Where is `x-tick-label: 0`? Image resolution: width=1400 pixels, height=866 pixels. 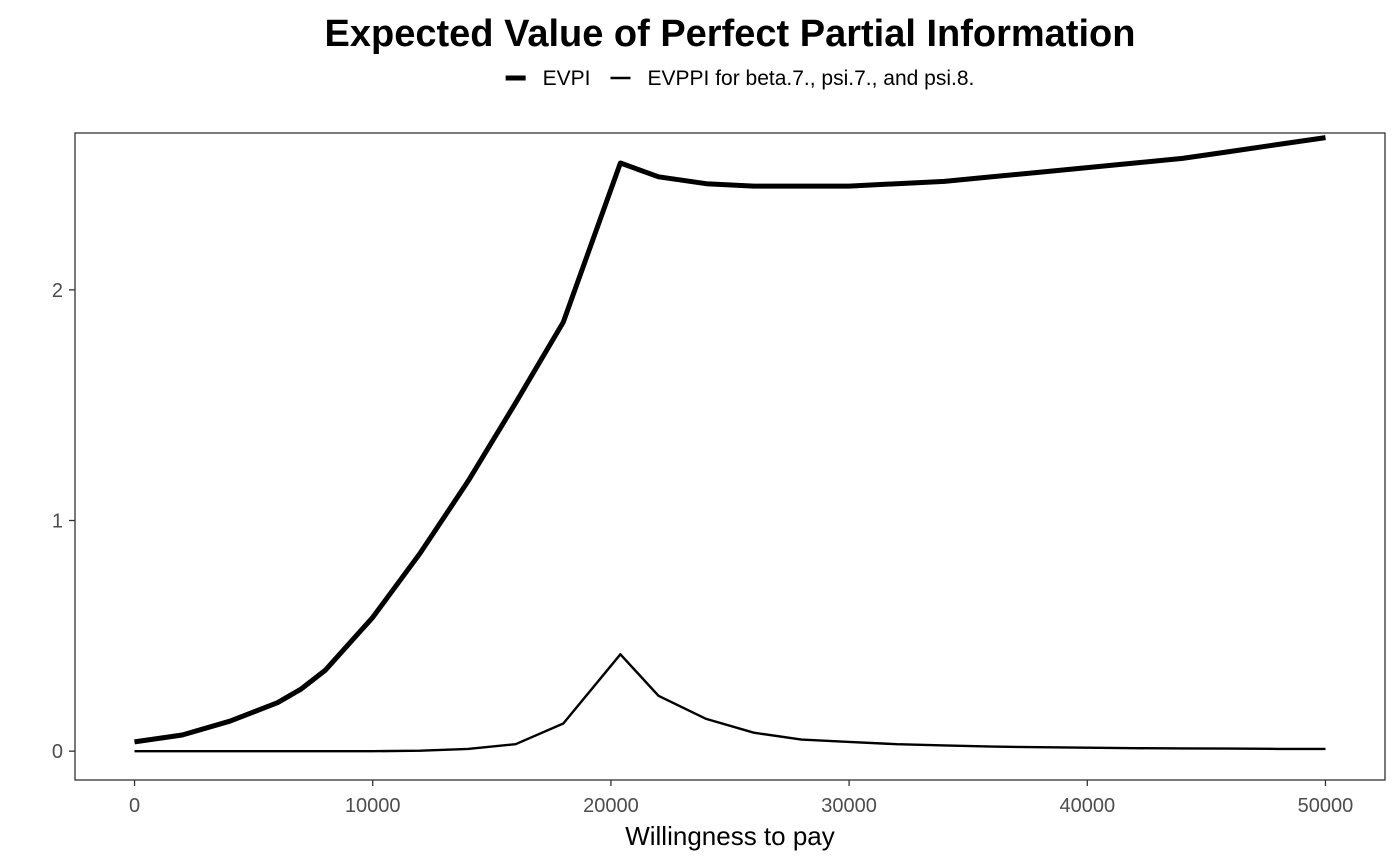 x-tick-label: 0 is located at coordinates (134, 806).